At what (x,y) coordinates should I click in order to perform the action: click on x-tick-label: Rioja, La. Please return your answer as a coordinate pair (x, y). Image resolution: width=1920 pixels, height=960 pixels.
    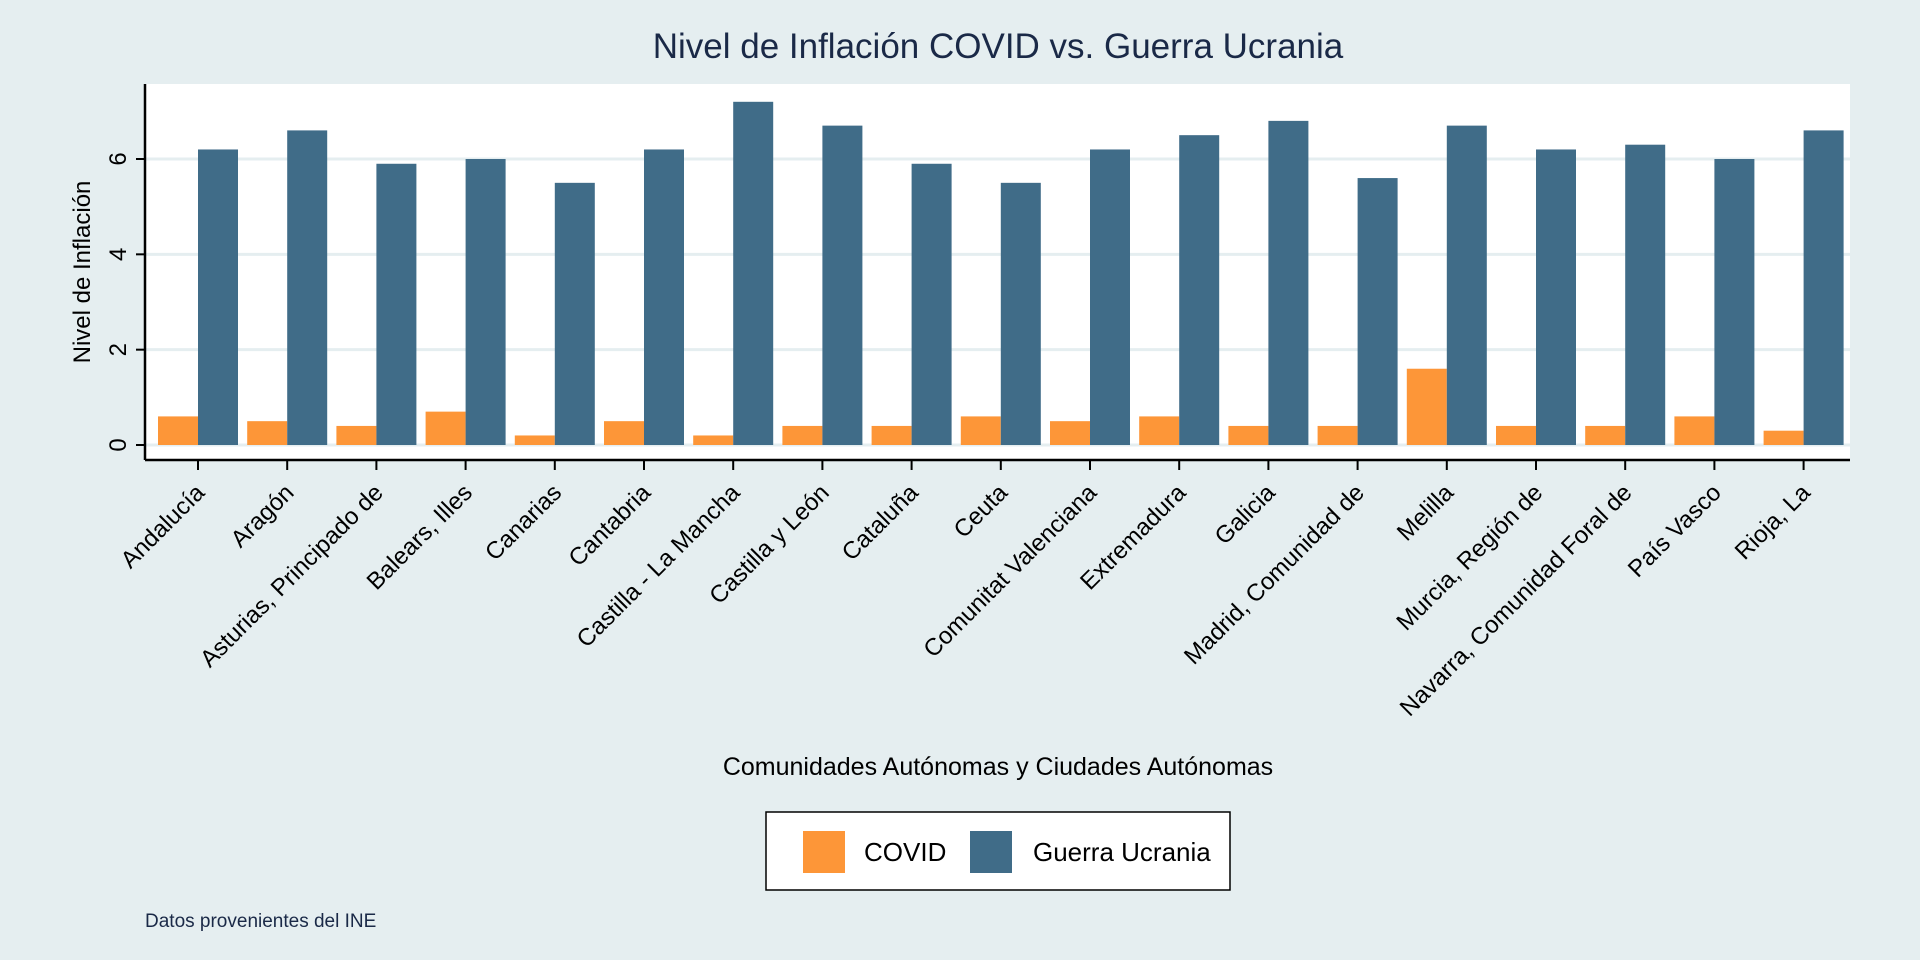
    Looking at the image, I should click on (1773, 522).